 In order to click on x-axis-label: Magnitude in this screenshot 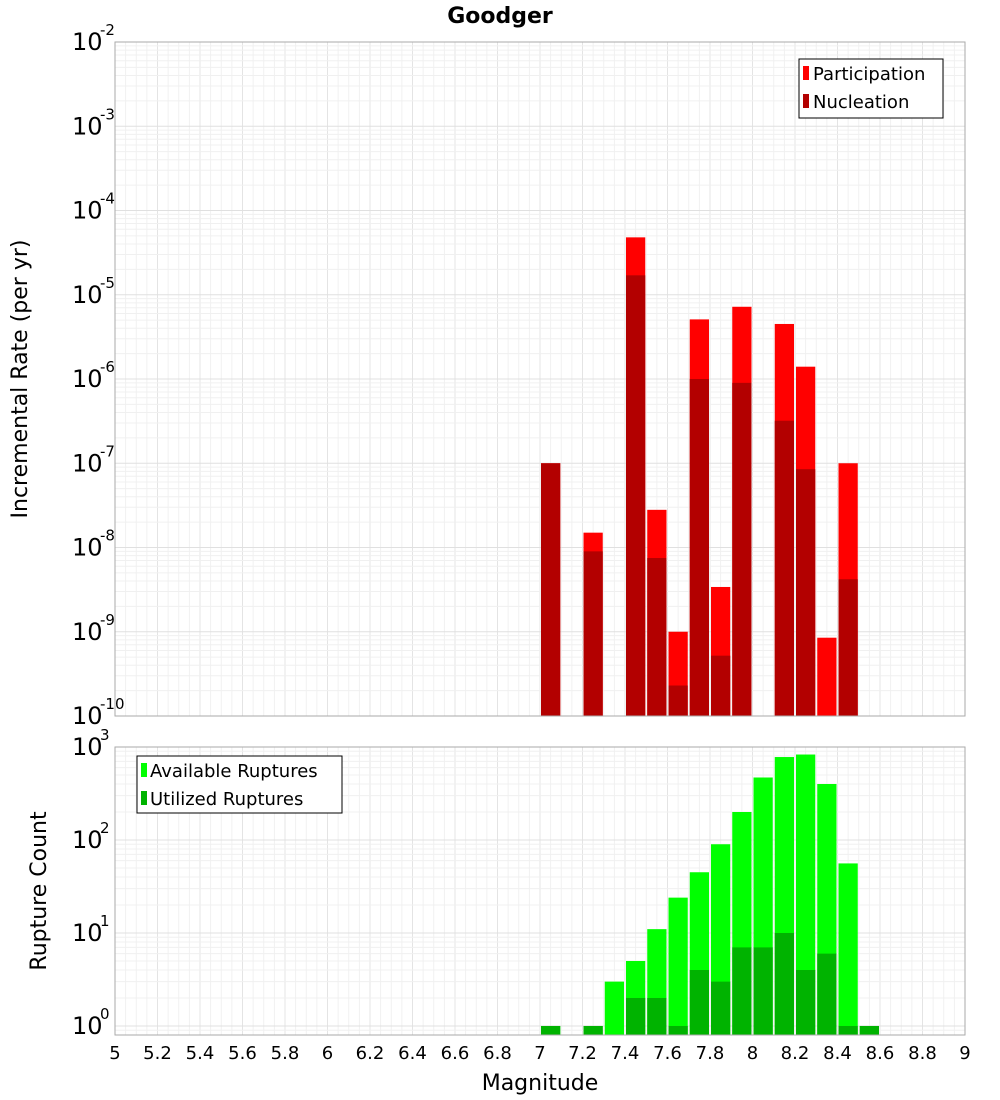, I will do `click(540, 1083)`.